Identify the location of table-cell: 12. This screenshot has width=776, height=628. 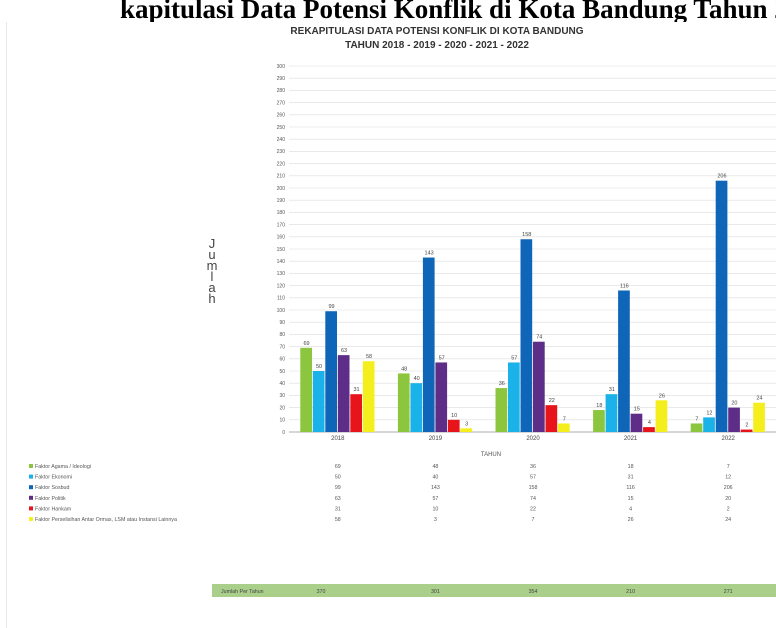
(728, 478).